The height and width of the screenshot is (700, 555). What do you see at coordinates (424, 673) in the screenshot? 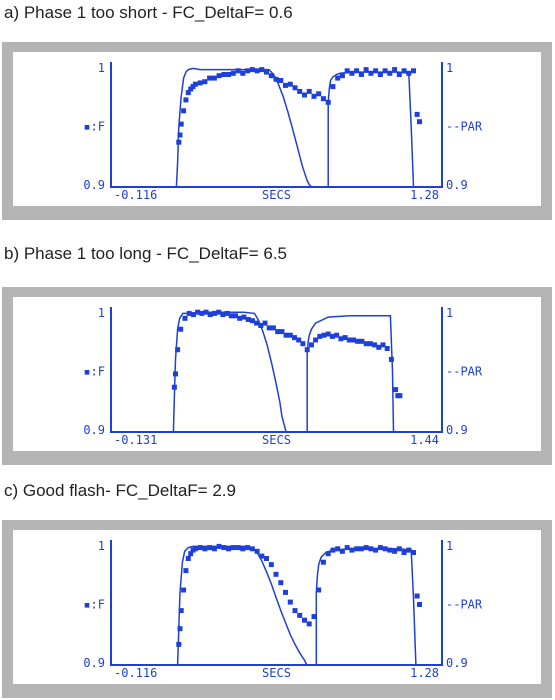
I see `x-axis-max-tick: 1.28` at bounding box center [424, 673].